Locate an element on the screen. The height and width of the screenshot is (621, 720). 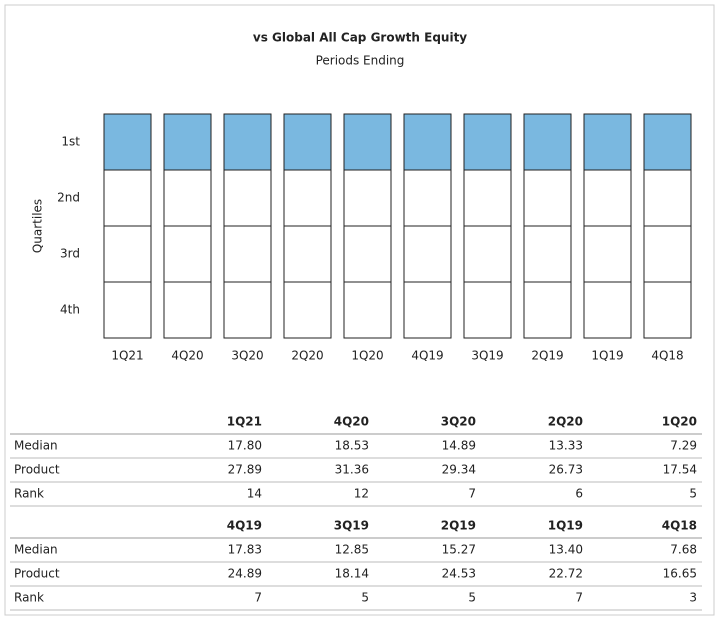
quartile-label: 4th is located at coordinates (70, 310).